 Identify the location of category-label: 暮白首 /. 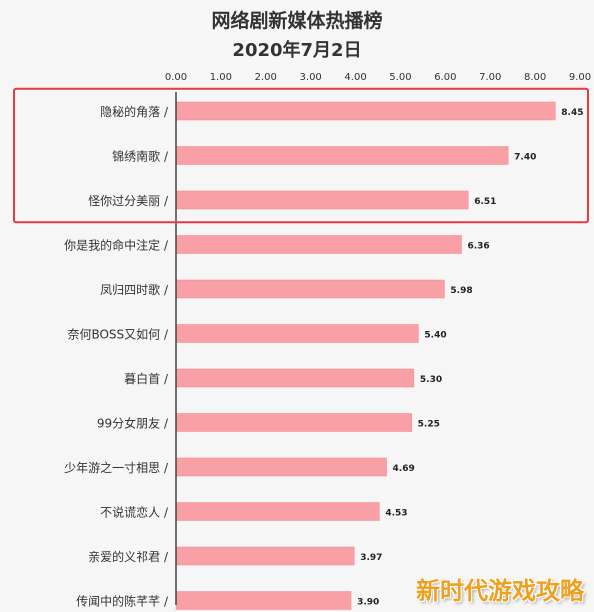
(146, 378).